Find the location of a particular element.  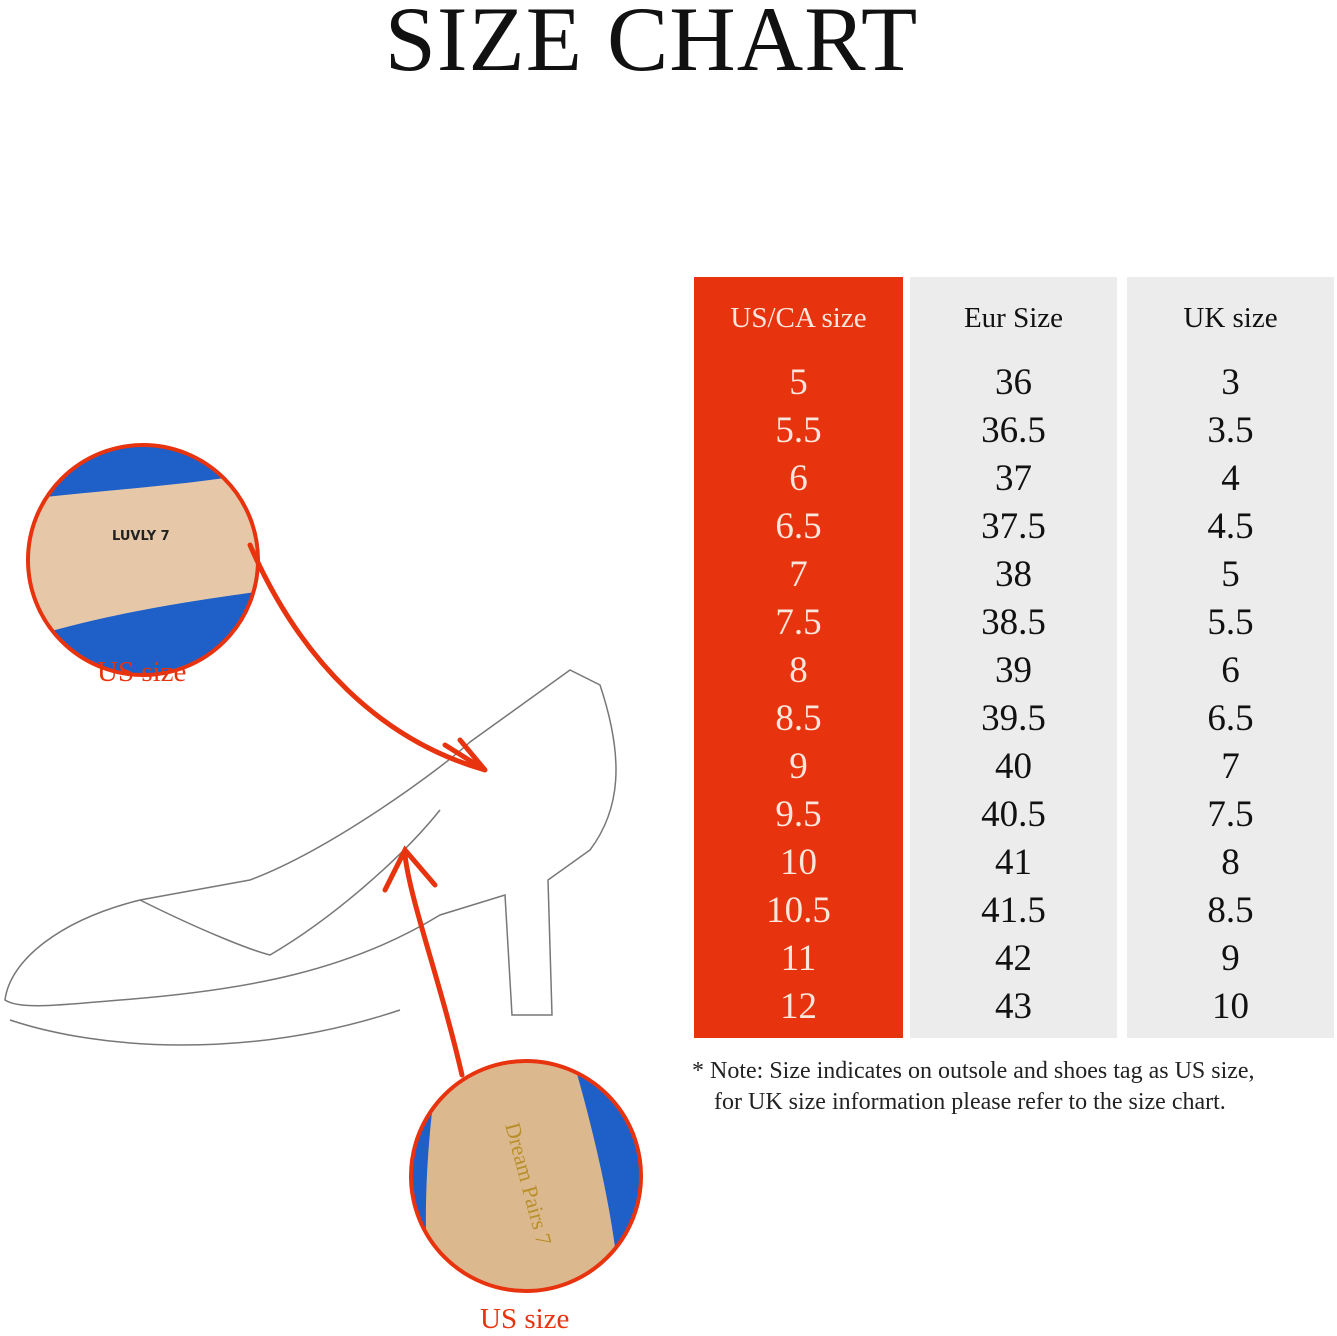

uk-size-cell: 4.5 is located at coordinates (1230, 526).